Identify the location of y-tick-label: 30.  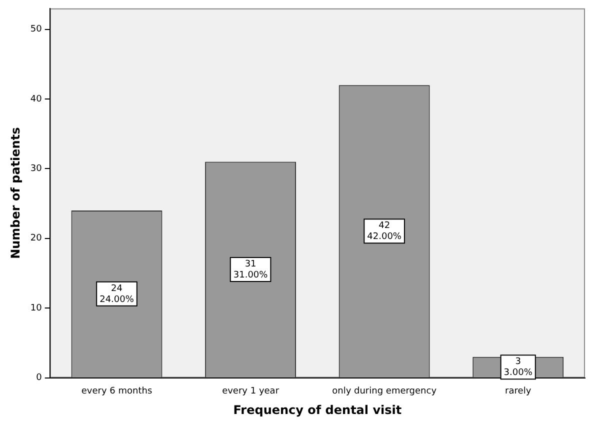
(36, 169).